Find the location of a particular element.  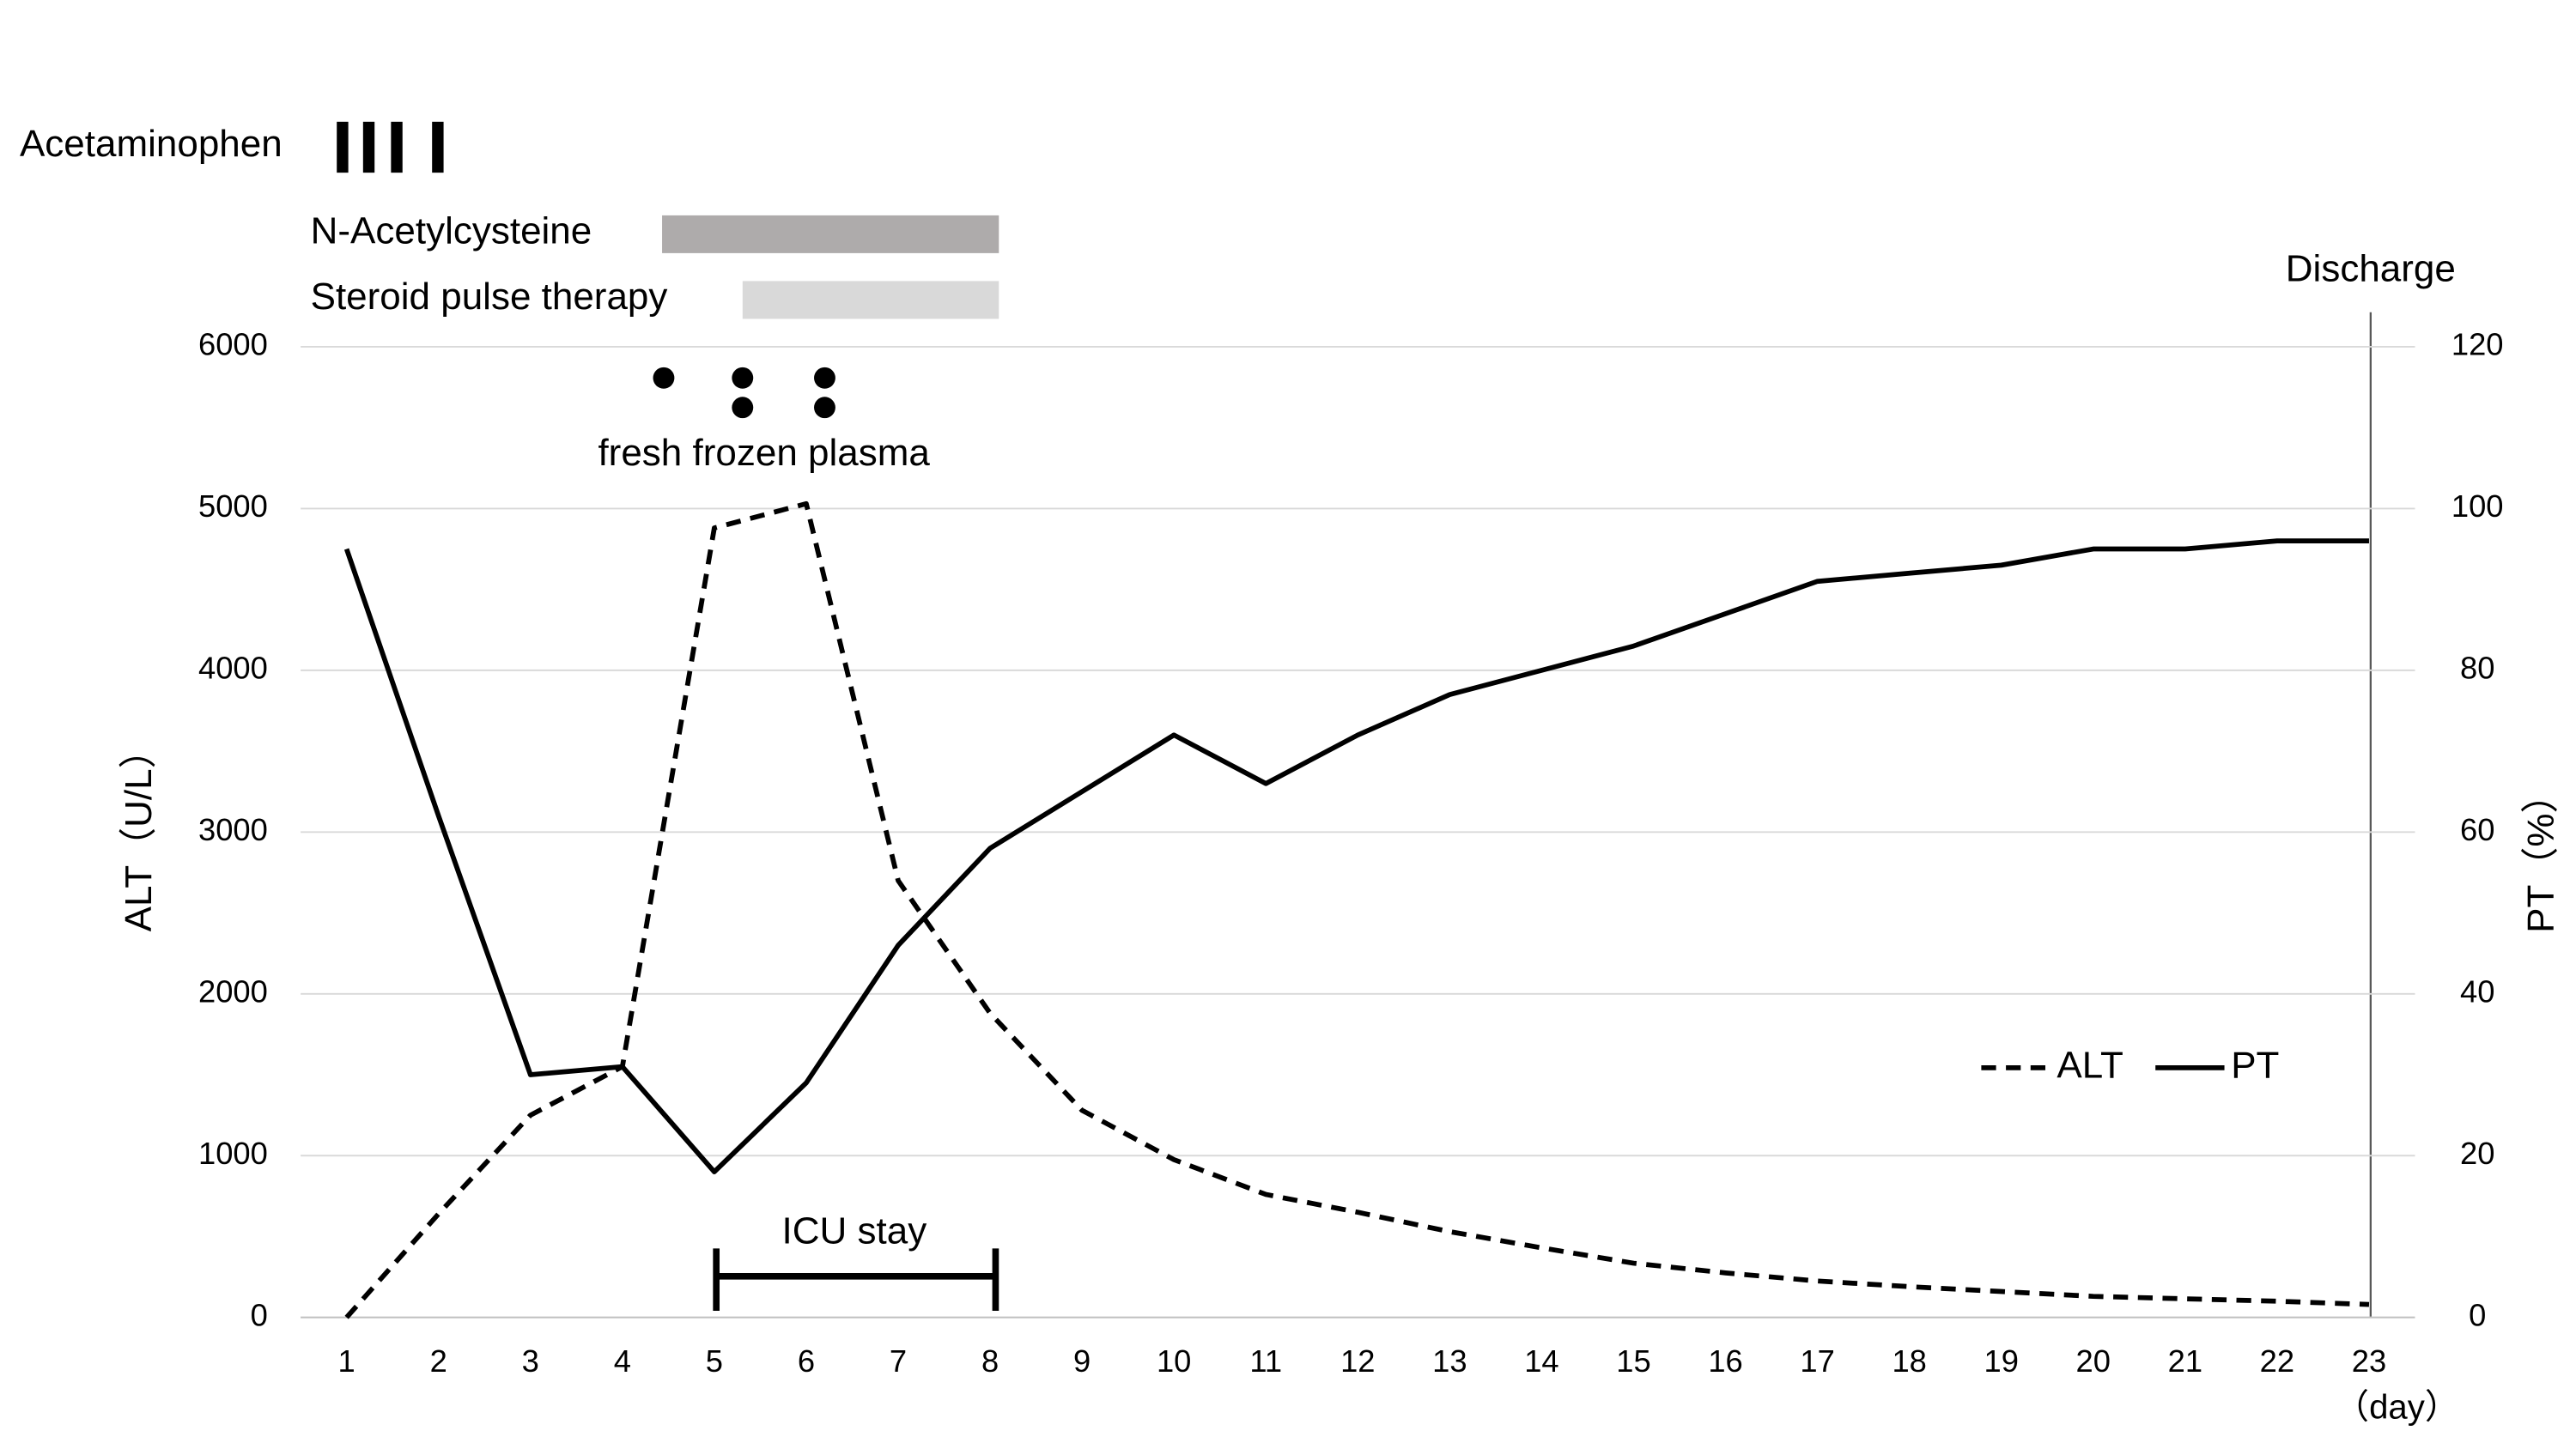

y-tick-label: 0 is located at coordinates (259, 1314).